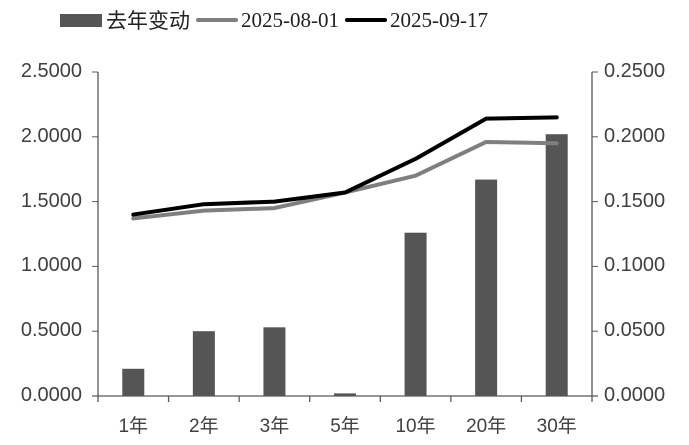  Describe the element at coordinates (51, 265) in the screenshot. I see `left-tick-label: 1.0000` at that location.